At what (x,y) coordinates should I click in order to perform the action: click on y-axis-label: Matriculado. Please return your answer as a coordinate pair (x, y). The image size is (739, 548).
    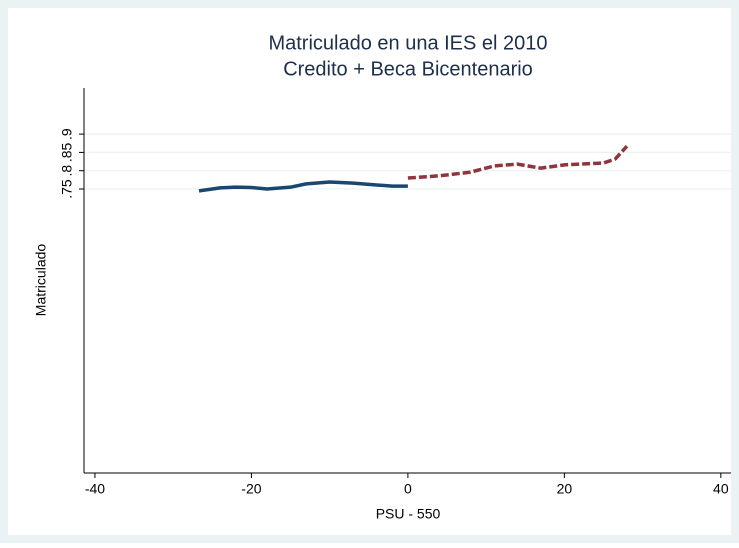
    Looking at the image, I should click on (41, 280).